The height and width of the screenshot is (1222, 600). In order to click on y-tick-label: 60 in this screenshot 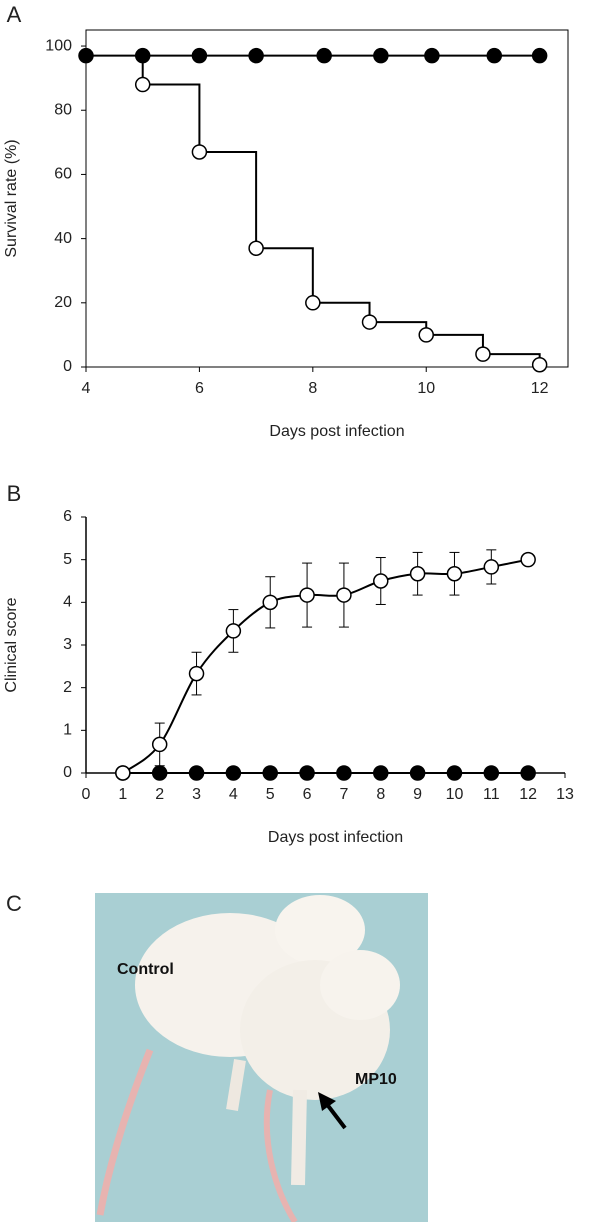, I will do `click(63, 174)`.